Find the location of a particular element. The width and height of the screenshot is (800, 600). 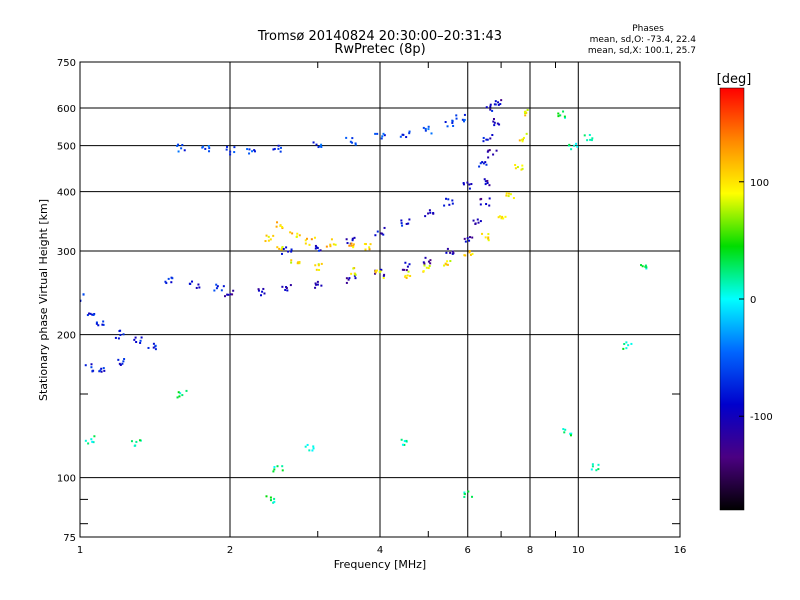

y-tick-label: 750 is located at coordinates (66, 63).